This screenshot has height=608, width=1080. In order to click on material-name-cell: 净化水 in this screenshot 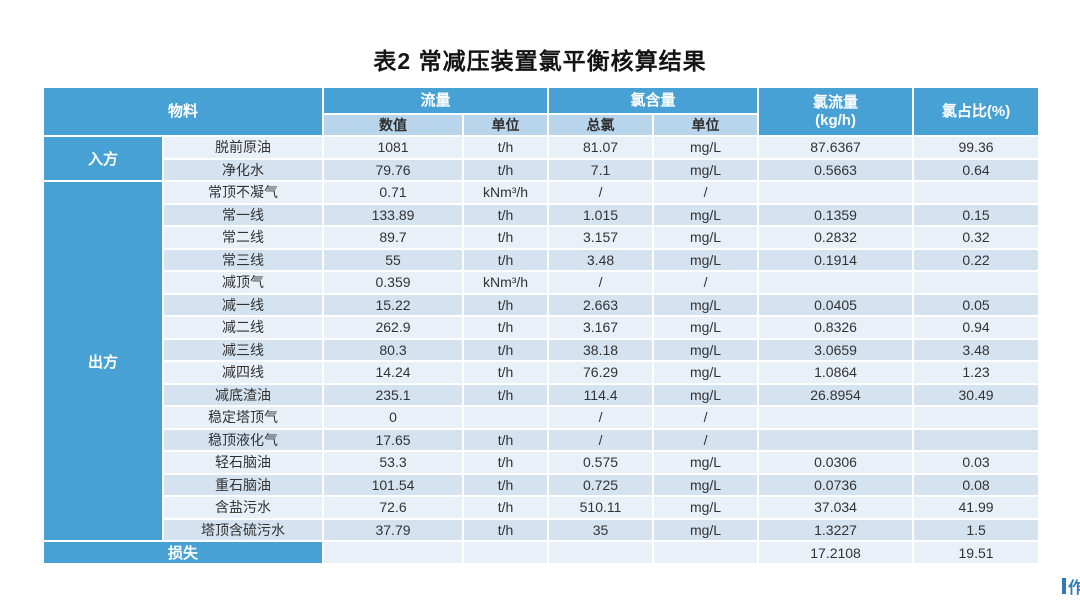, I will do `click(243, 169)`.